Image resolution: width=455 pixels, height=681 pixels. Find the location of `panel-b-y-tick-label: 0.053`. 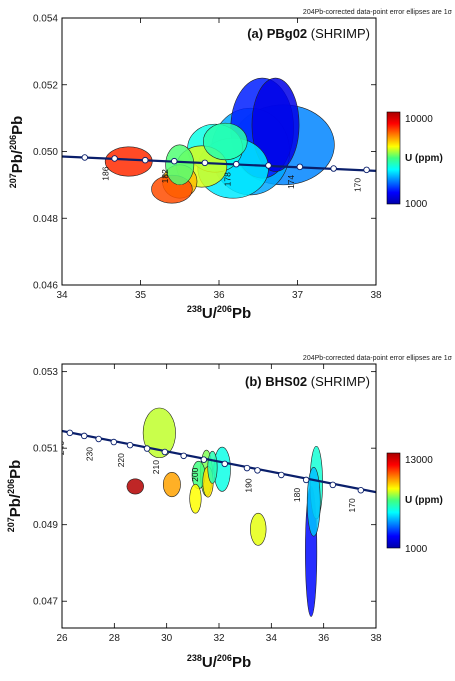

panel-b-y-tick-label: 0.053 is located at coordinates (45, 372).